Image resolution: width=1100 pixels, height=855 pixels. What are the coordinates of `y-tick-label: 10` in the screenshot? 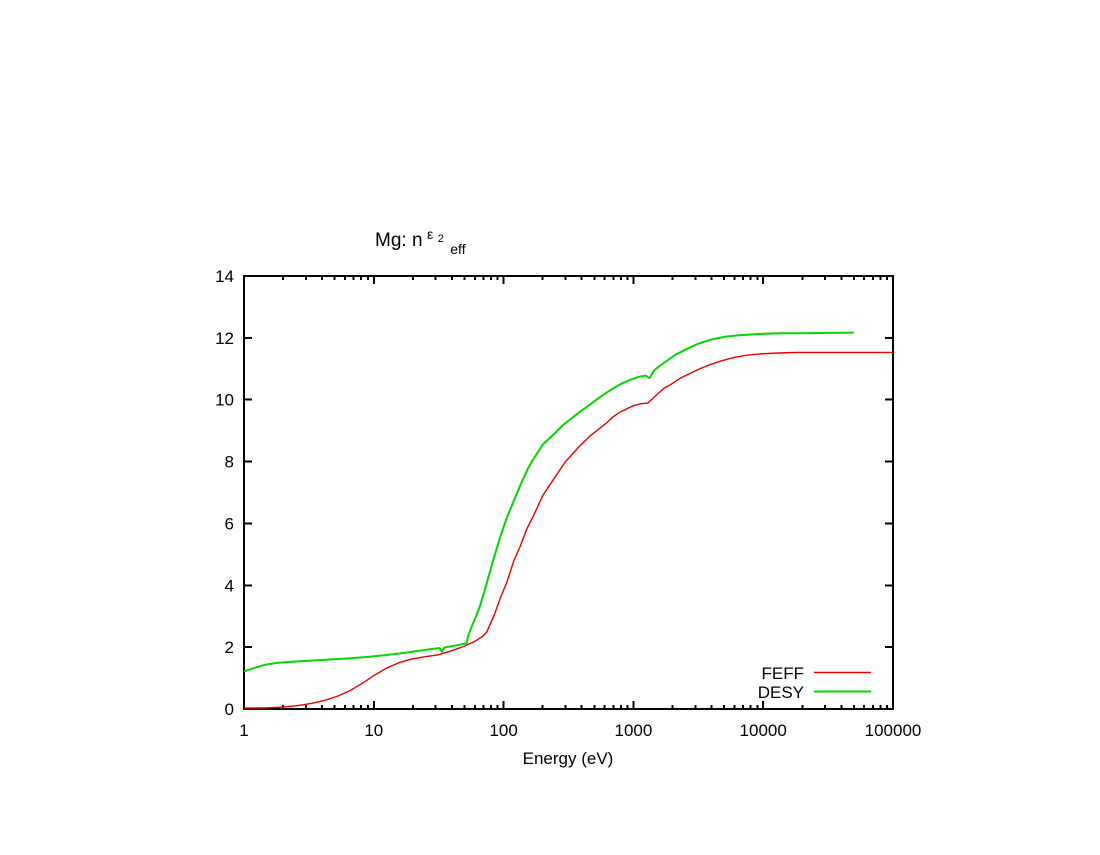 It's located at (224, 400).